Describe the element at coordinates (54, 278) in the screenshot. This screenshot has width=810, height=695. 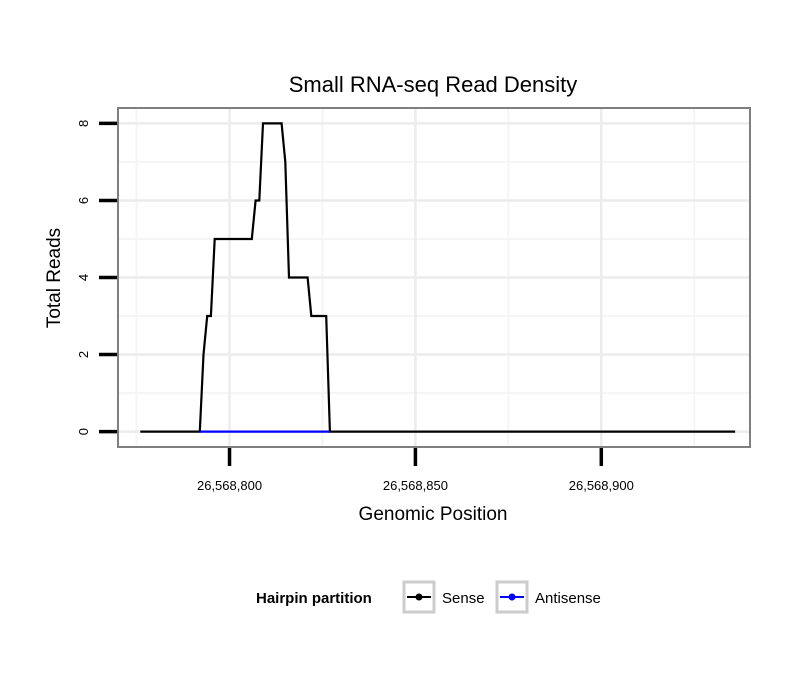
I see `y-axis-label: Total Reads` at that location.